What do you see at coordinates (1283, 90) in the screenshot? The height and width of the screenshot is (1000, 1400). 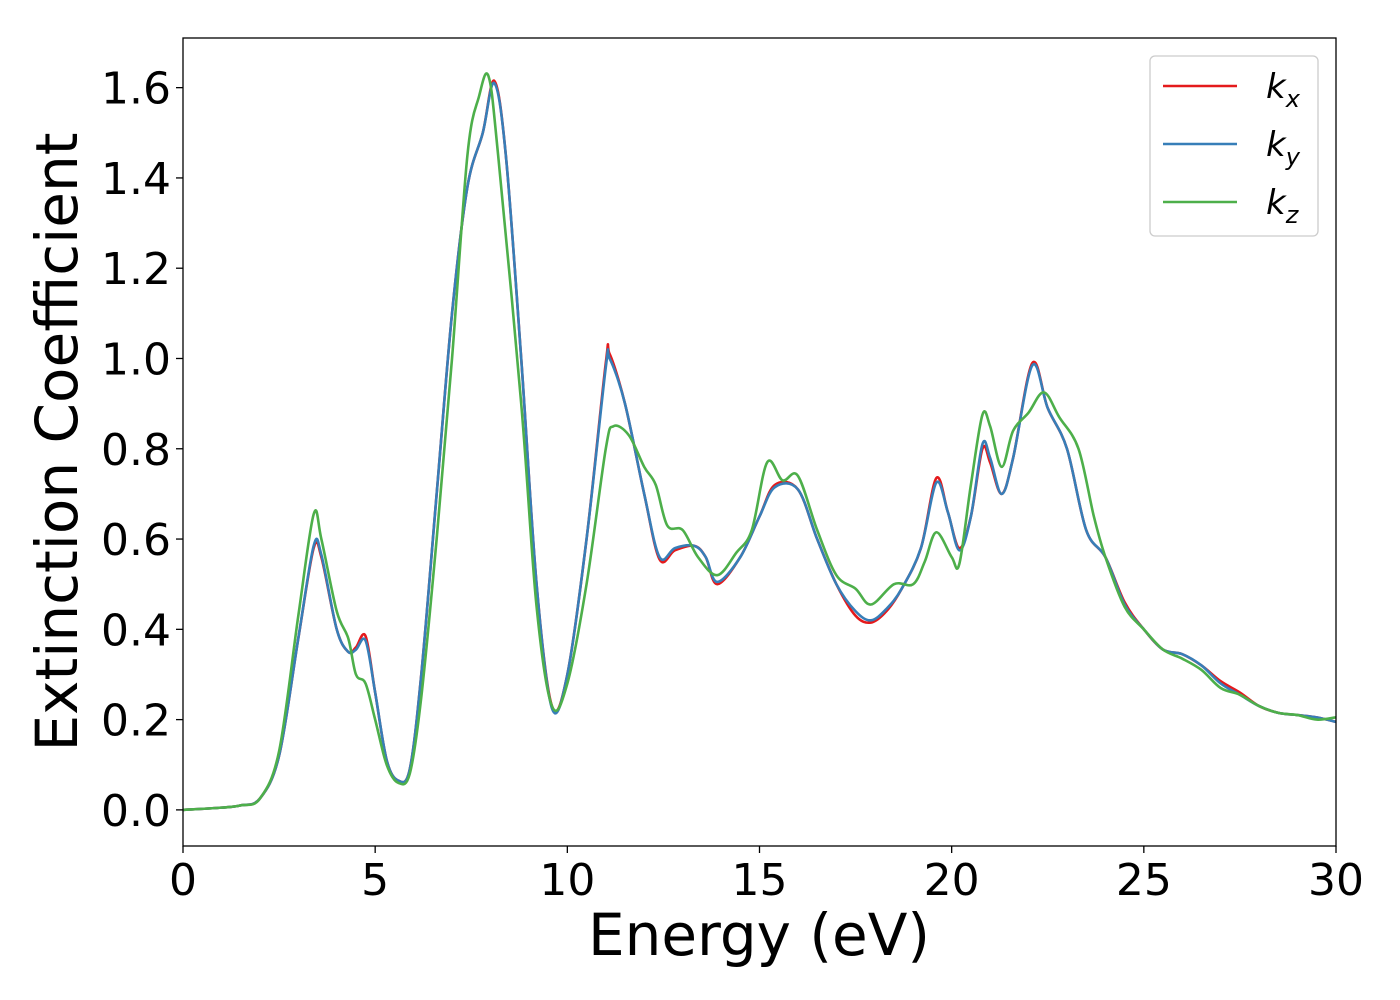 I see `legend-label-kx: kx` at bounding box center [1283, 90].